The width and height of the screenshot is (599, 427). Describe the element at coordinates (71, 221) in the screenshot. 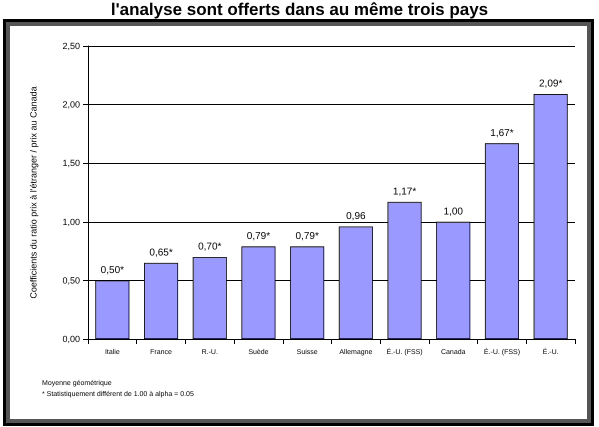

I see `y-tick-label: 1,00` at that location.